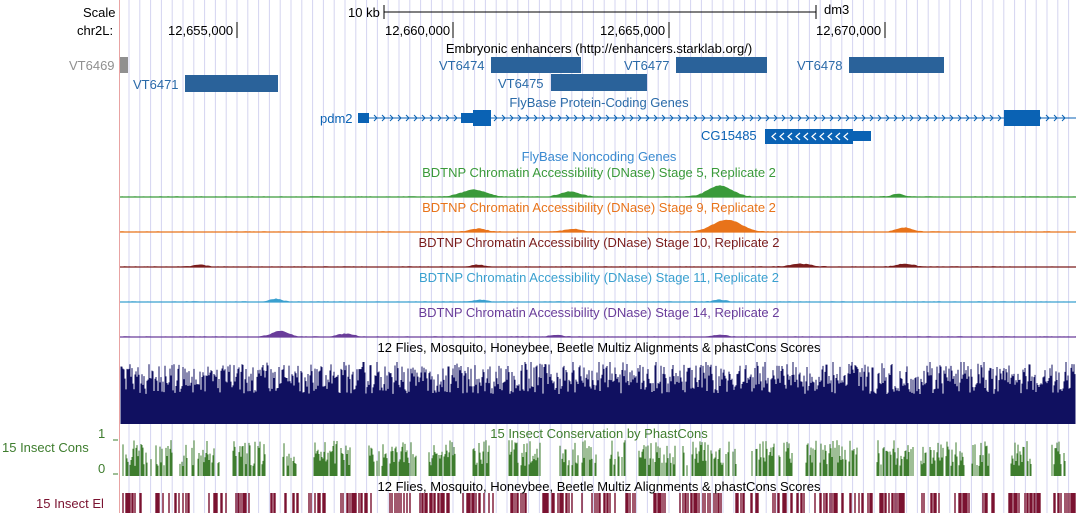 This screenshot has width=1078, height=513. What do you see at coordinates (837, 9) in the screenshot?
I see `assembly-label: dm3` at bounding box center [837, 9].